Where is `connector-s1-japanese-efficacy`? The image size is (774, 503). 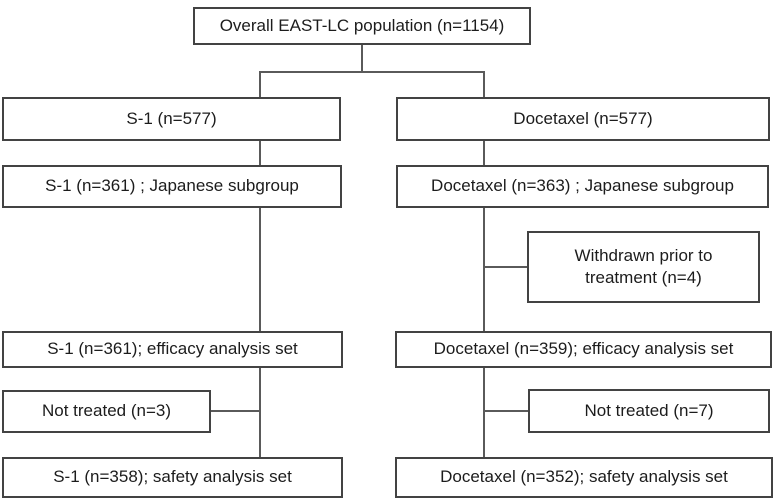 connector-s1-japanese-efficacy is located at coordinates (260, 269).